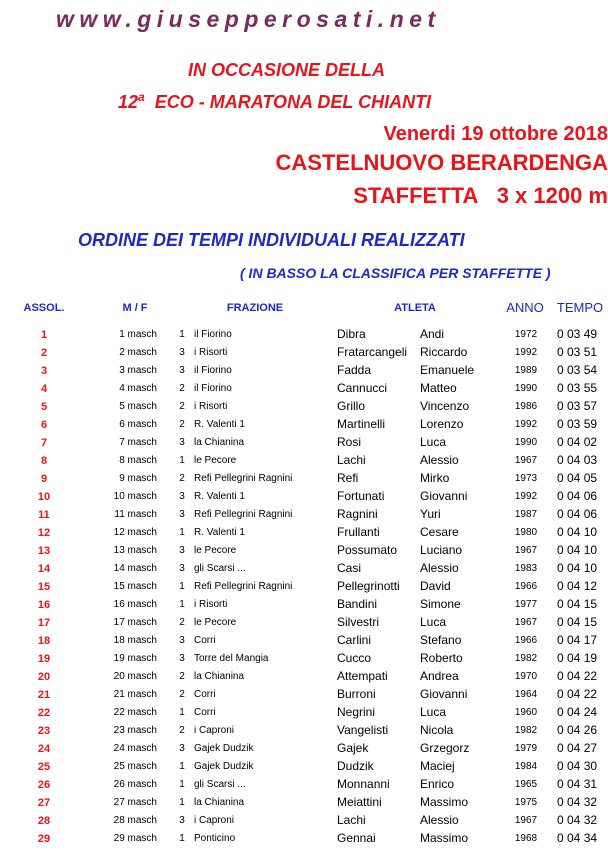  I want to click on event-name: ECO - MARATONA DEL CHIANTI, so click(293, 102).